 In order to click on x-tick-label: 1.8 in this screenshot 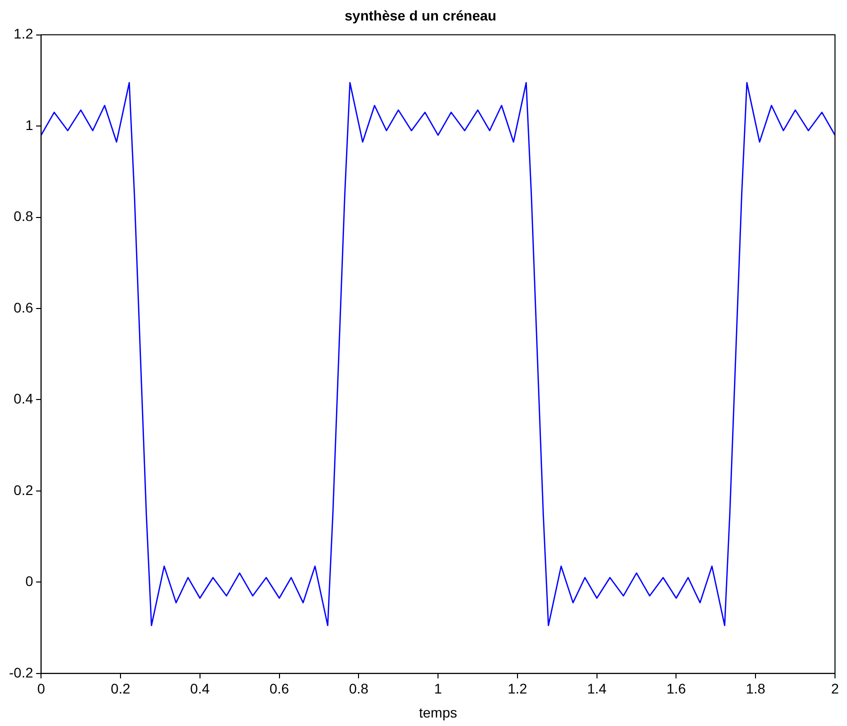, I will do `click(756, 688)`.